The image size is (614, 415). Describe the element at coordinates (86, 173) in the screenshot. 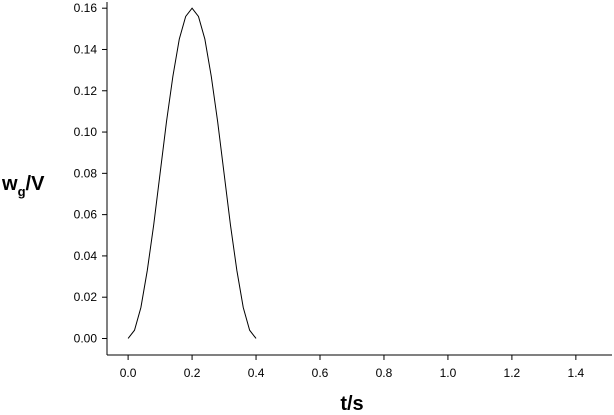

I see `y-tick-label: 0.08` at that location.